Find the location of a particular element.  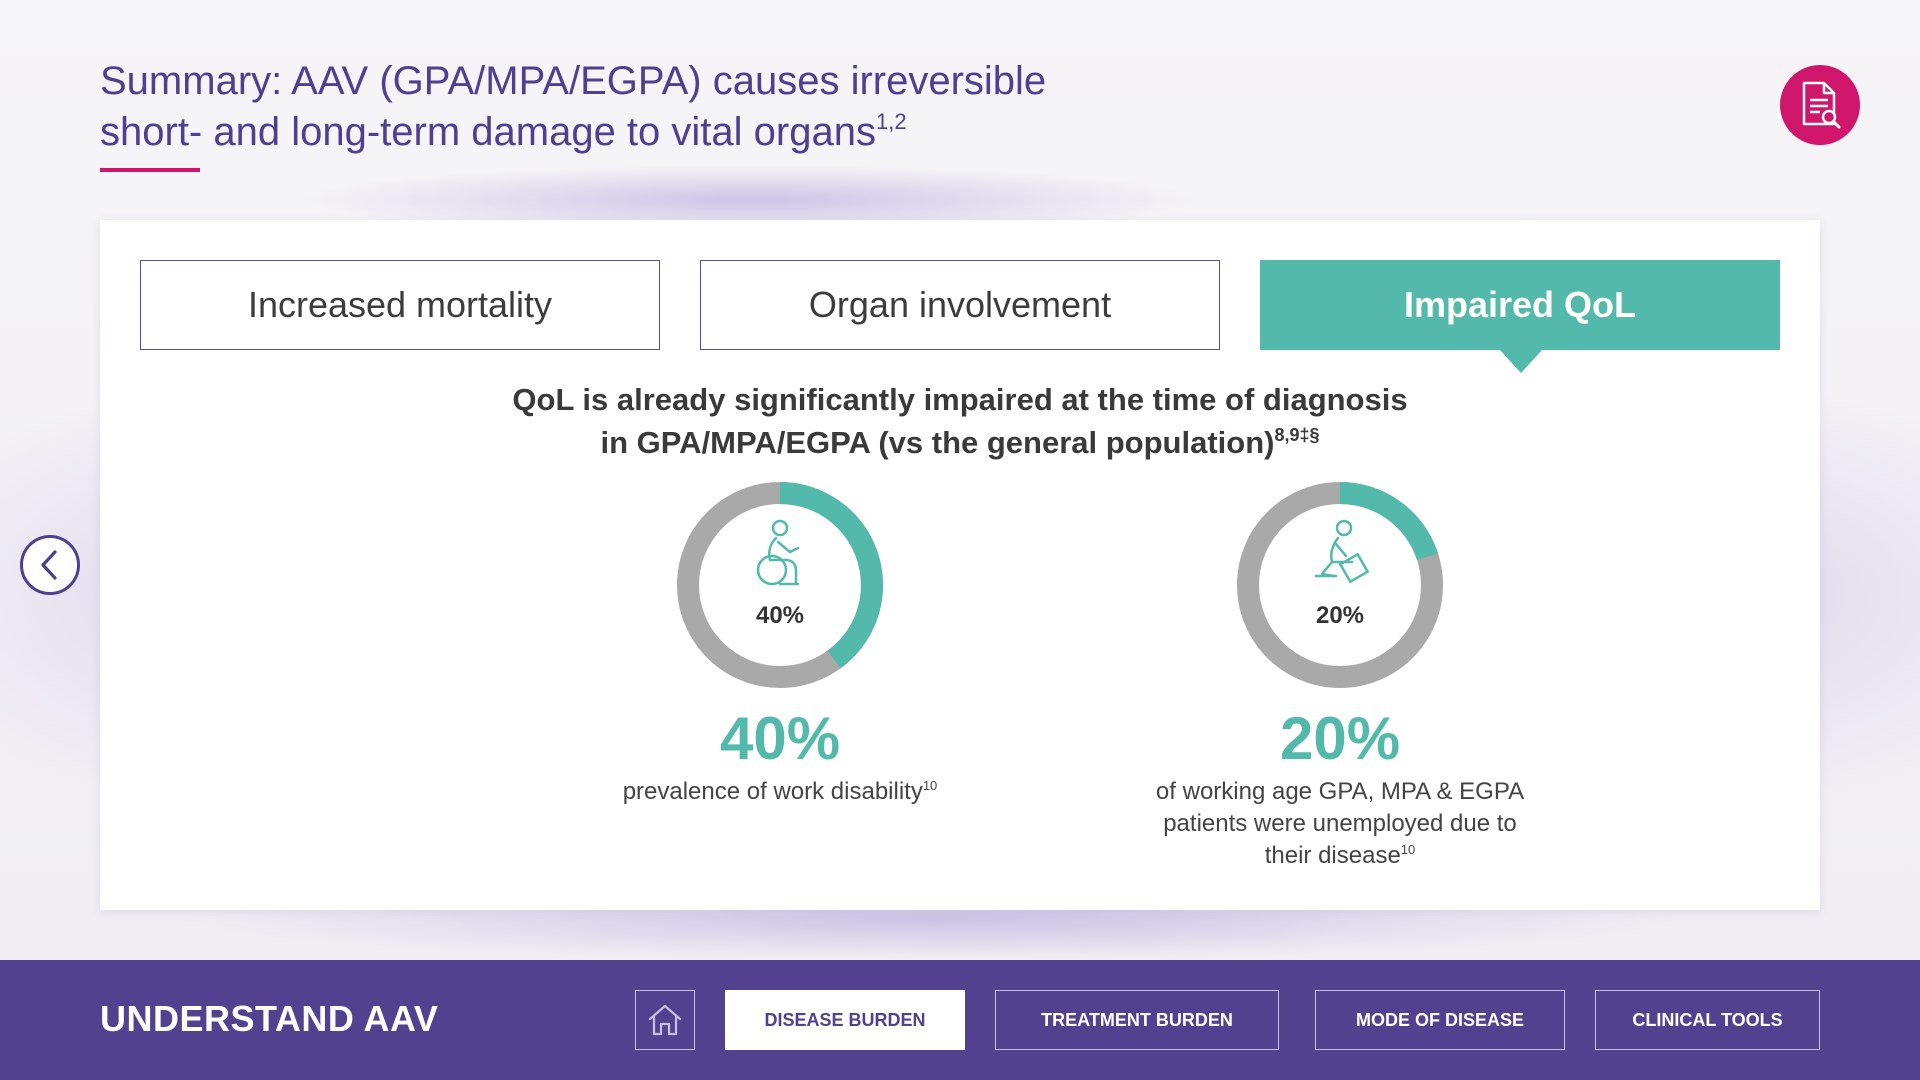

stat-description-line-1: of working age GPA, MPA & EGPA is located at coordinates (1340, 791).